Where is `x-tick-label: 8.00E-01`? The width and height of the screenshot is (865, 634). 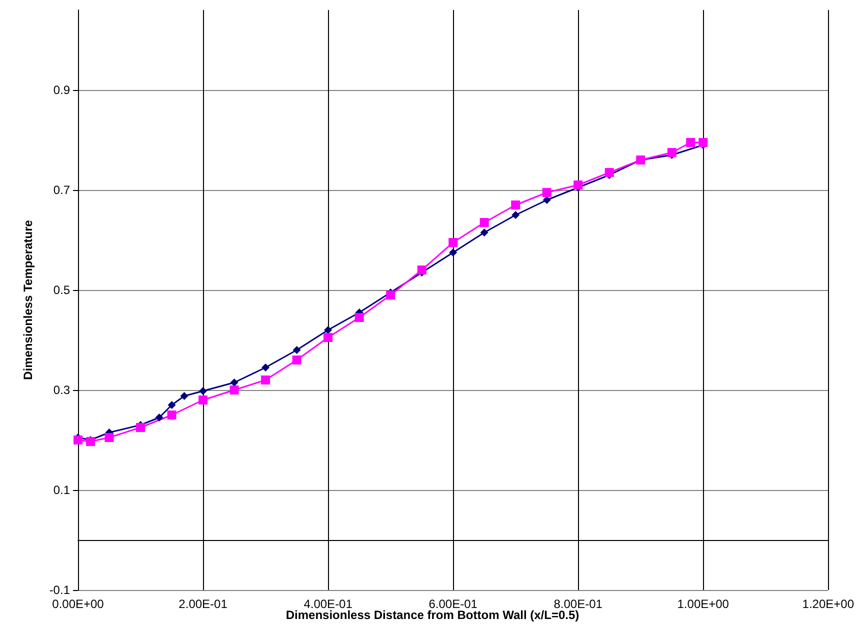
x-tick-label: 8.00E-01 is located at coordinates (578, 604).